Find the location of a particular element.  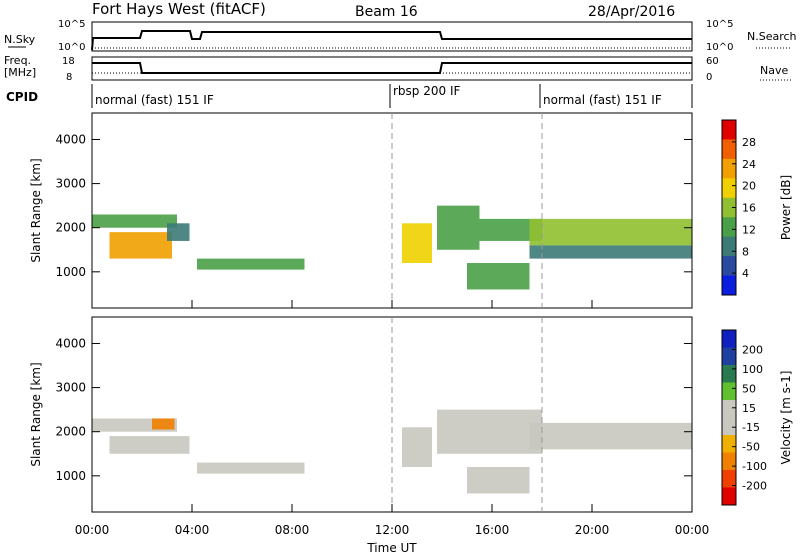

nsky-panel-frame is located at coordinates (392, 36).